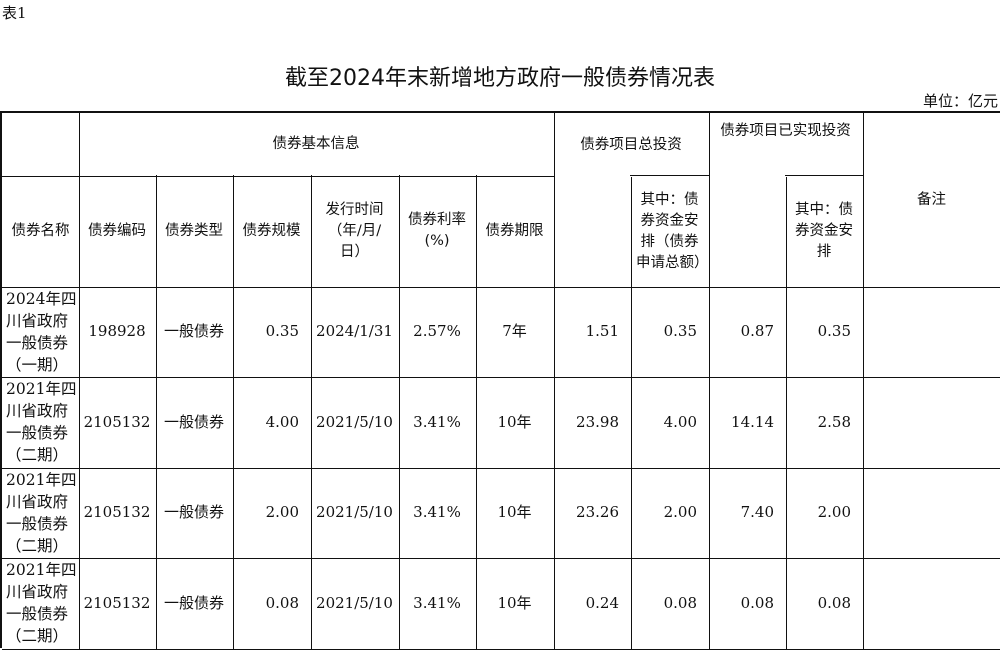 The height and width of the screenshot is (650, 1000). What do you see at coordinates (272, 603) in the screenshot?
I see `cell-scale: 0.08` at bounding box center [272, 603].